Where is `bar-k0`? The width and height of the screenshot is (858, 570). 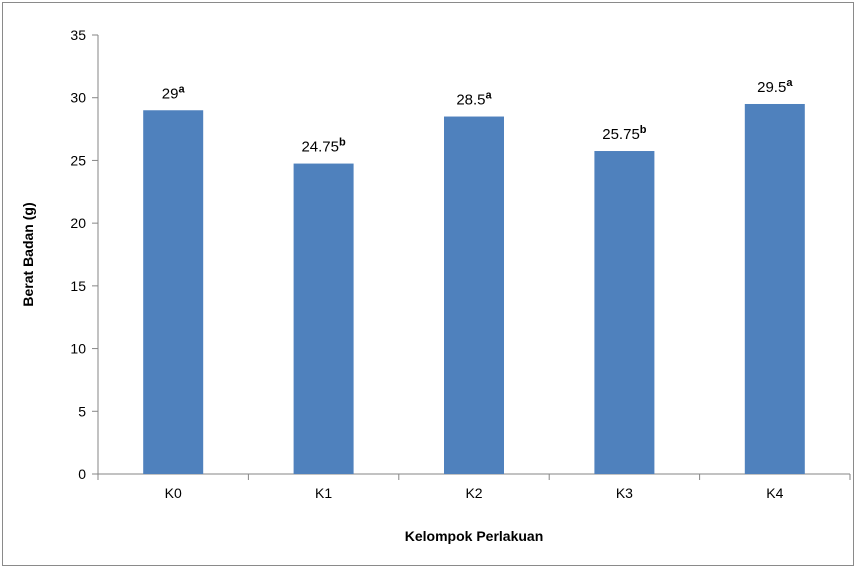
bar-k0 is located at coordinates (173, 292).